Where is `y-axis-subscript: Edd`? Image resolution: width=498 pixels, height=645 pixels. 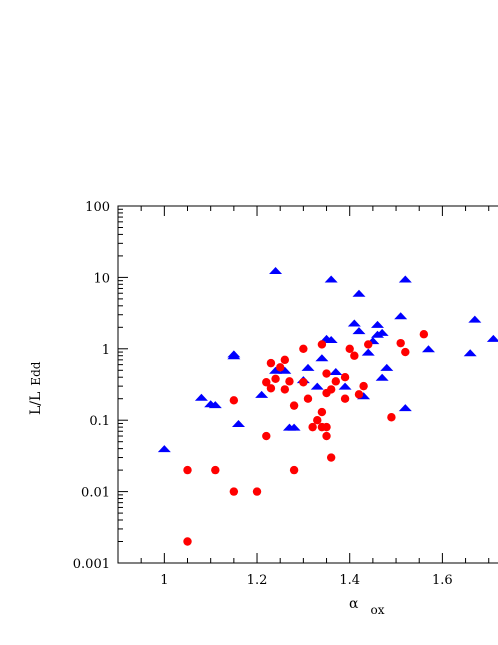
y-axis-subscript: Edd is located at coordinates (36, 373).